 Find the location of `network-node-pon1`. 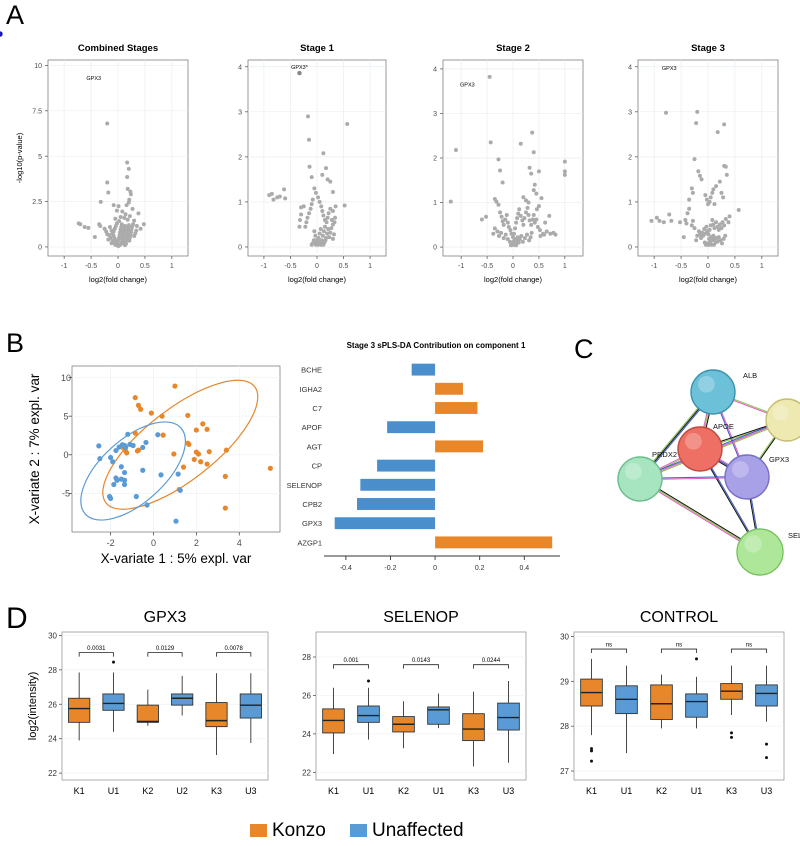

network-node-pon1 is located at coordinates (782, 420).